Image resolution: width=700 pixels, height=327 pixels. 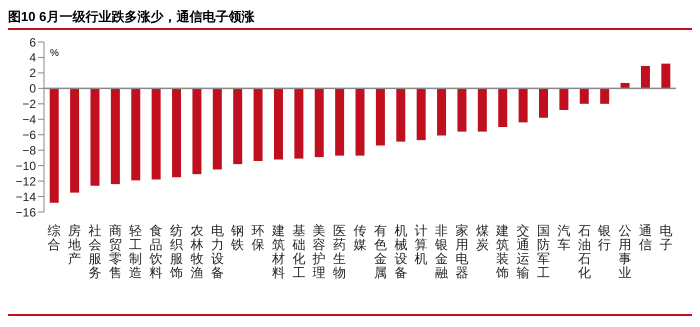 What do you see at coordinates (217, 251) in the screenshot?
I see `x-tick-label: 电力设备` at bounding box center [217, 251].